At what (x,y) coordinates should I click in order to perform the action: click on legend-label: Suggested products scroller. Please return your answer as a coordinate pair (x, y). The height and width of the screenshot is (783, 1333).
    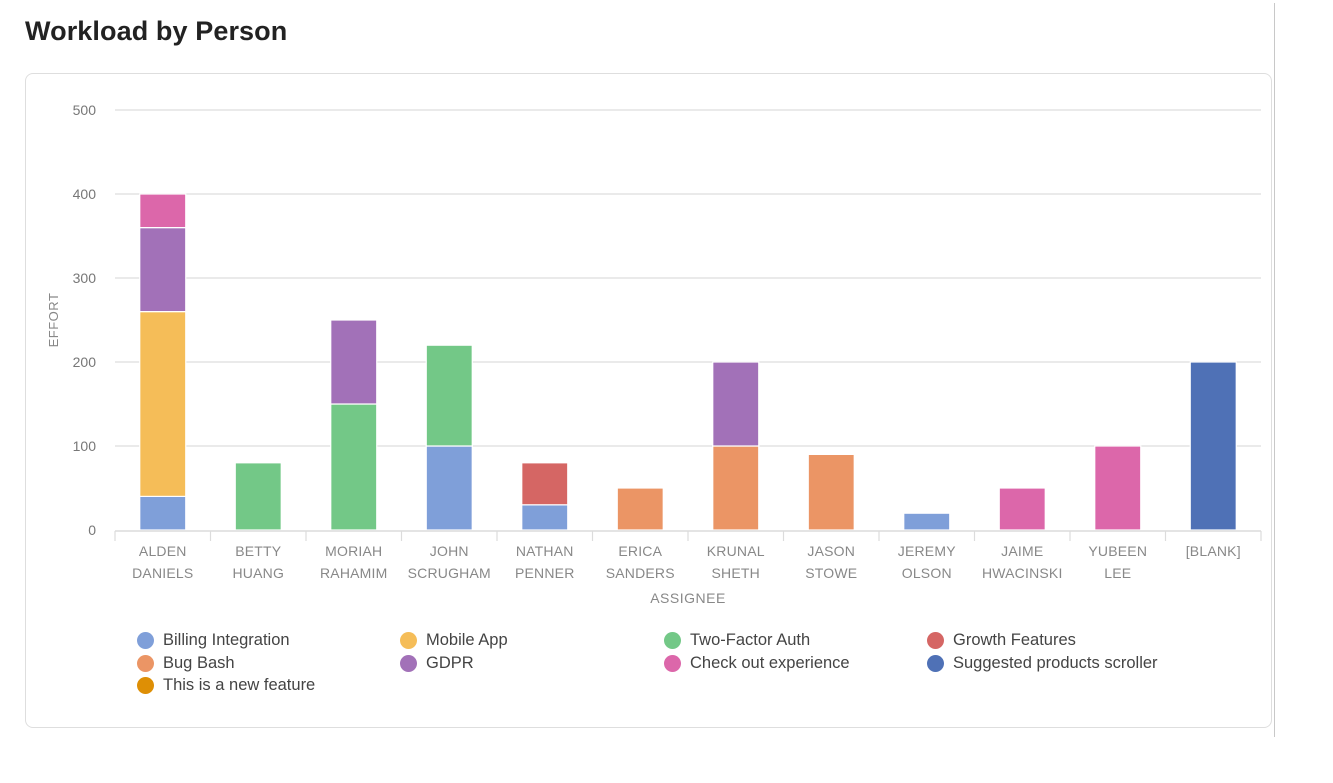
    Looking at the image, I should click on (1055, 662).